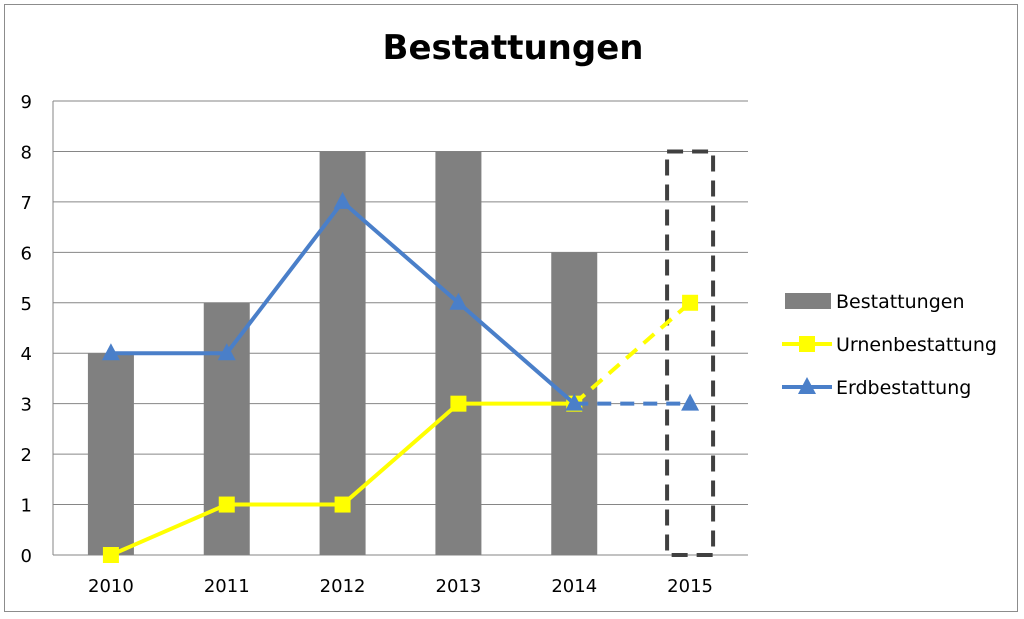 Image resolution: width=1024 pixels, height=619 pixels. I want to click on y-tick-label: 5, so click(26, 304).